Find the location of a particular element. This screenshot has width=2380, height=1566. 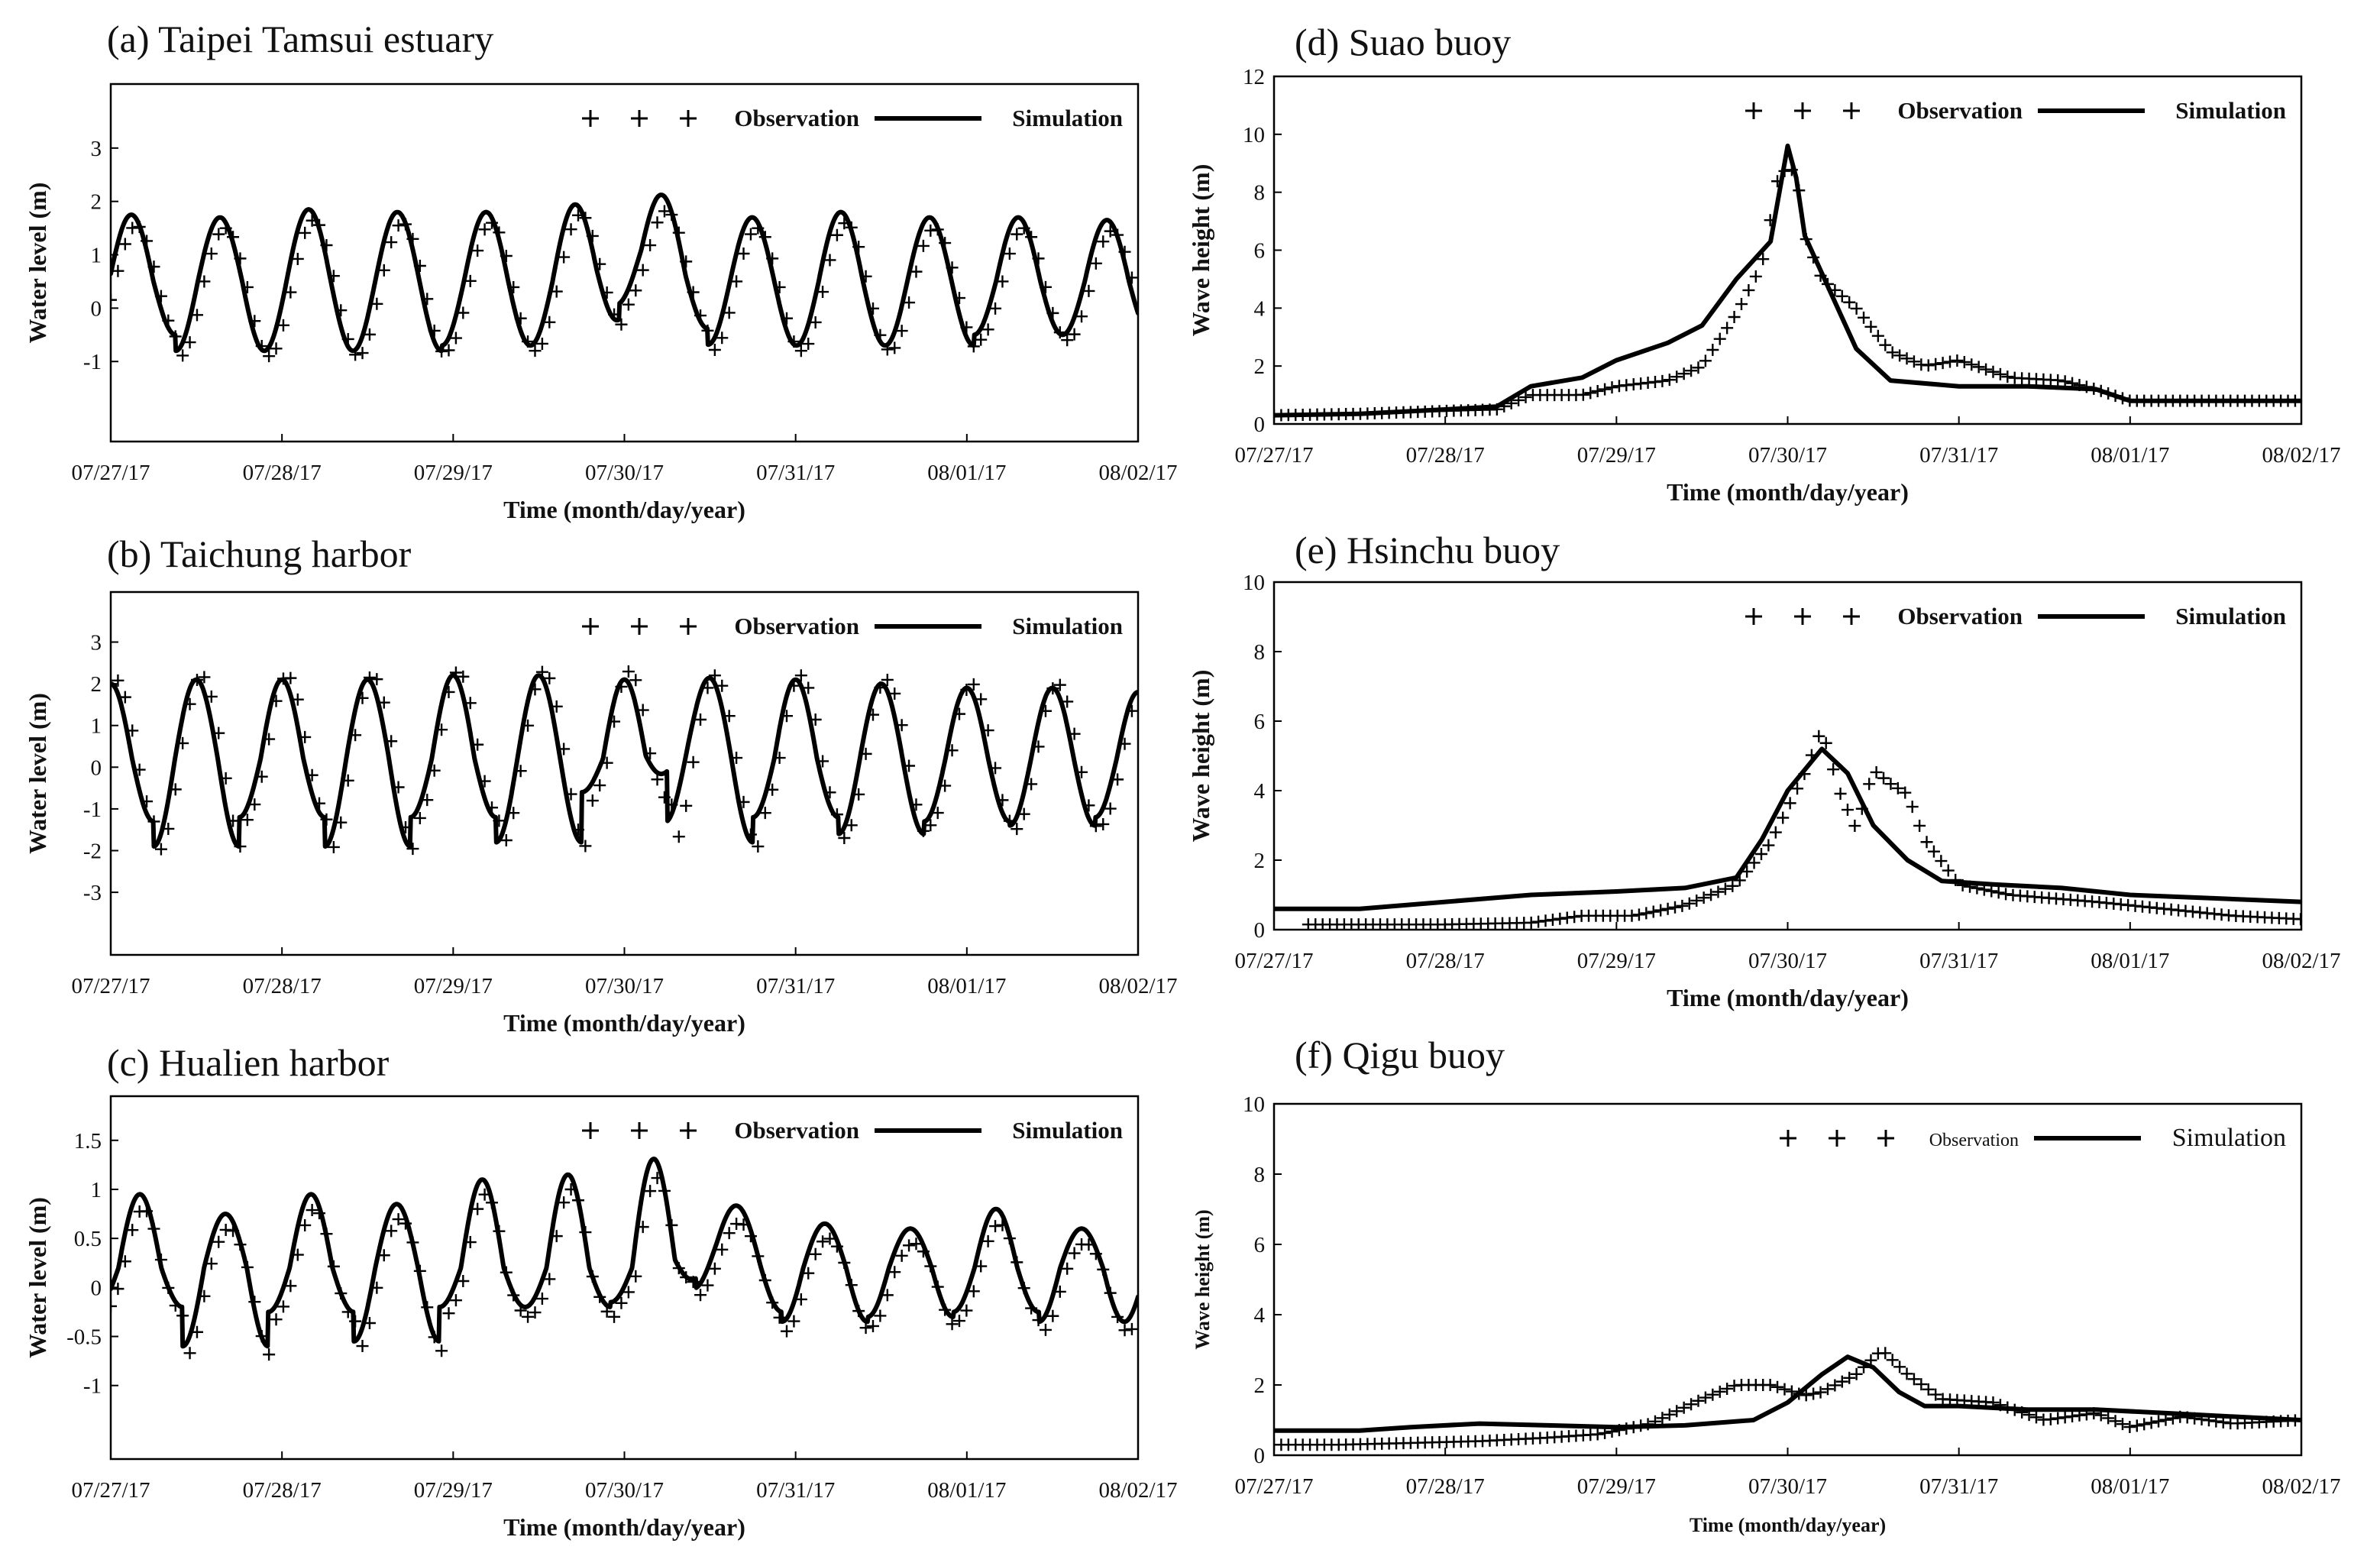

y-tick-label: 8 is located at coordinates (1260, 652).